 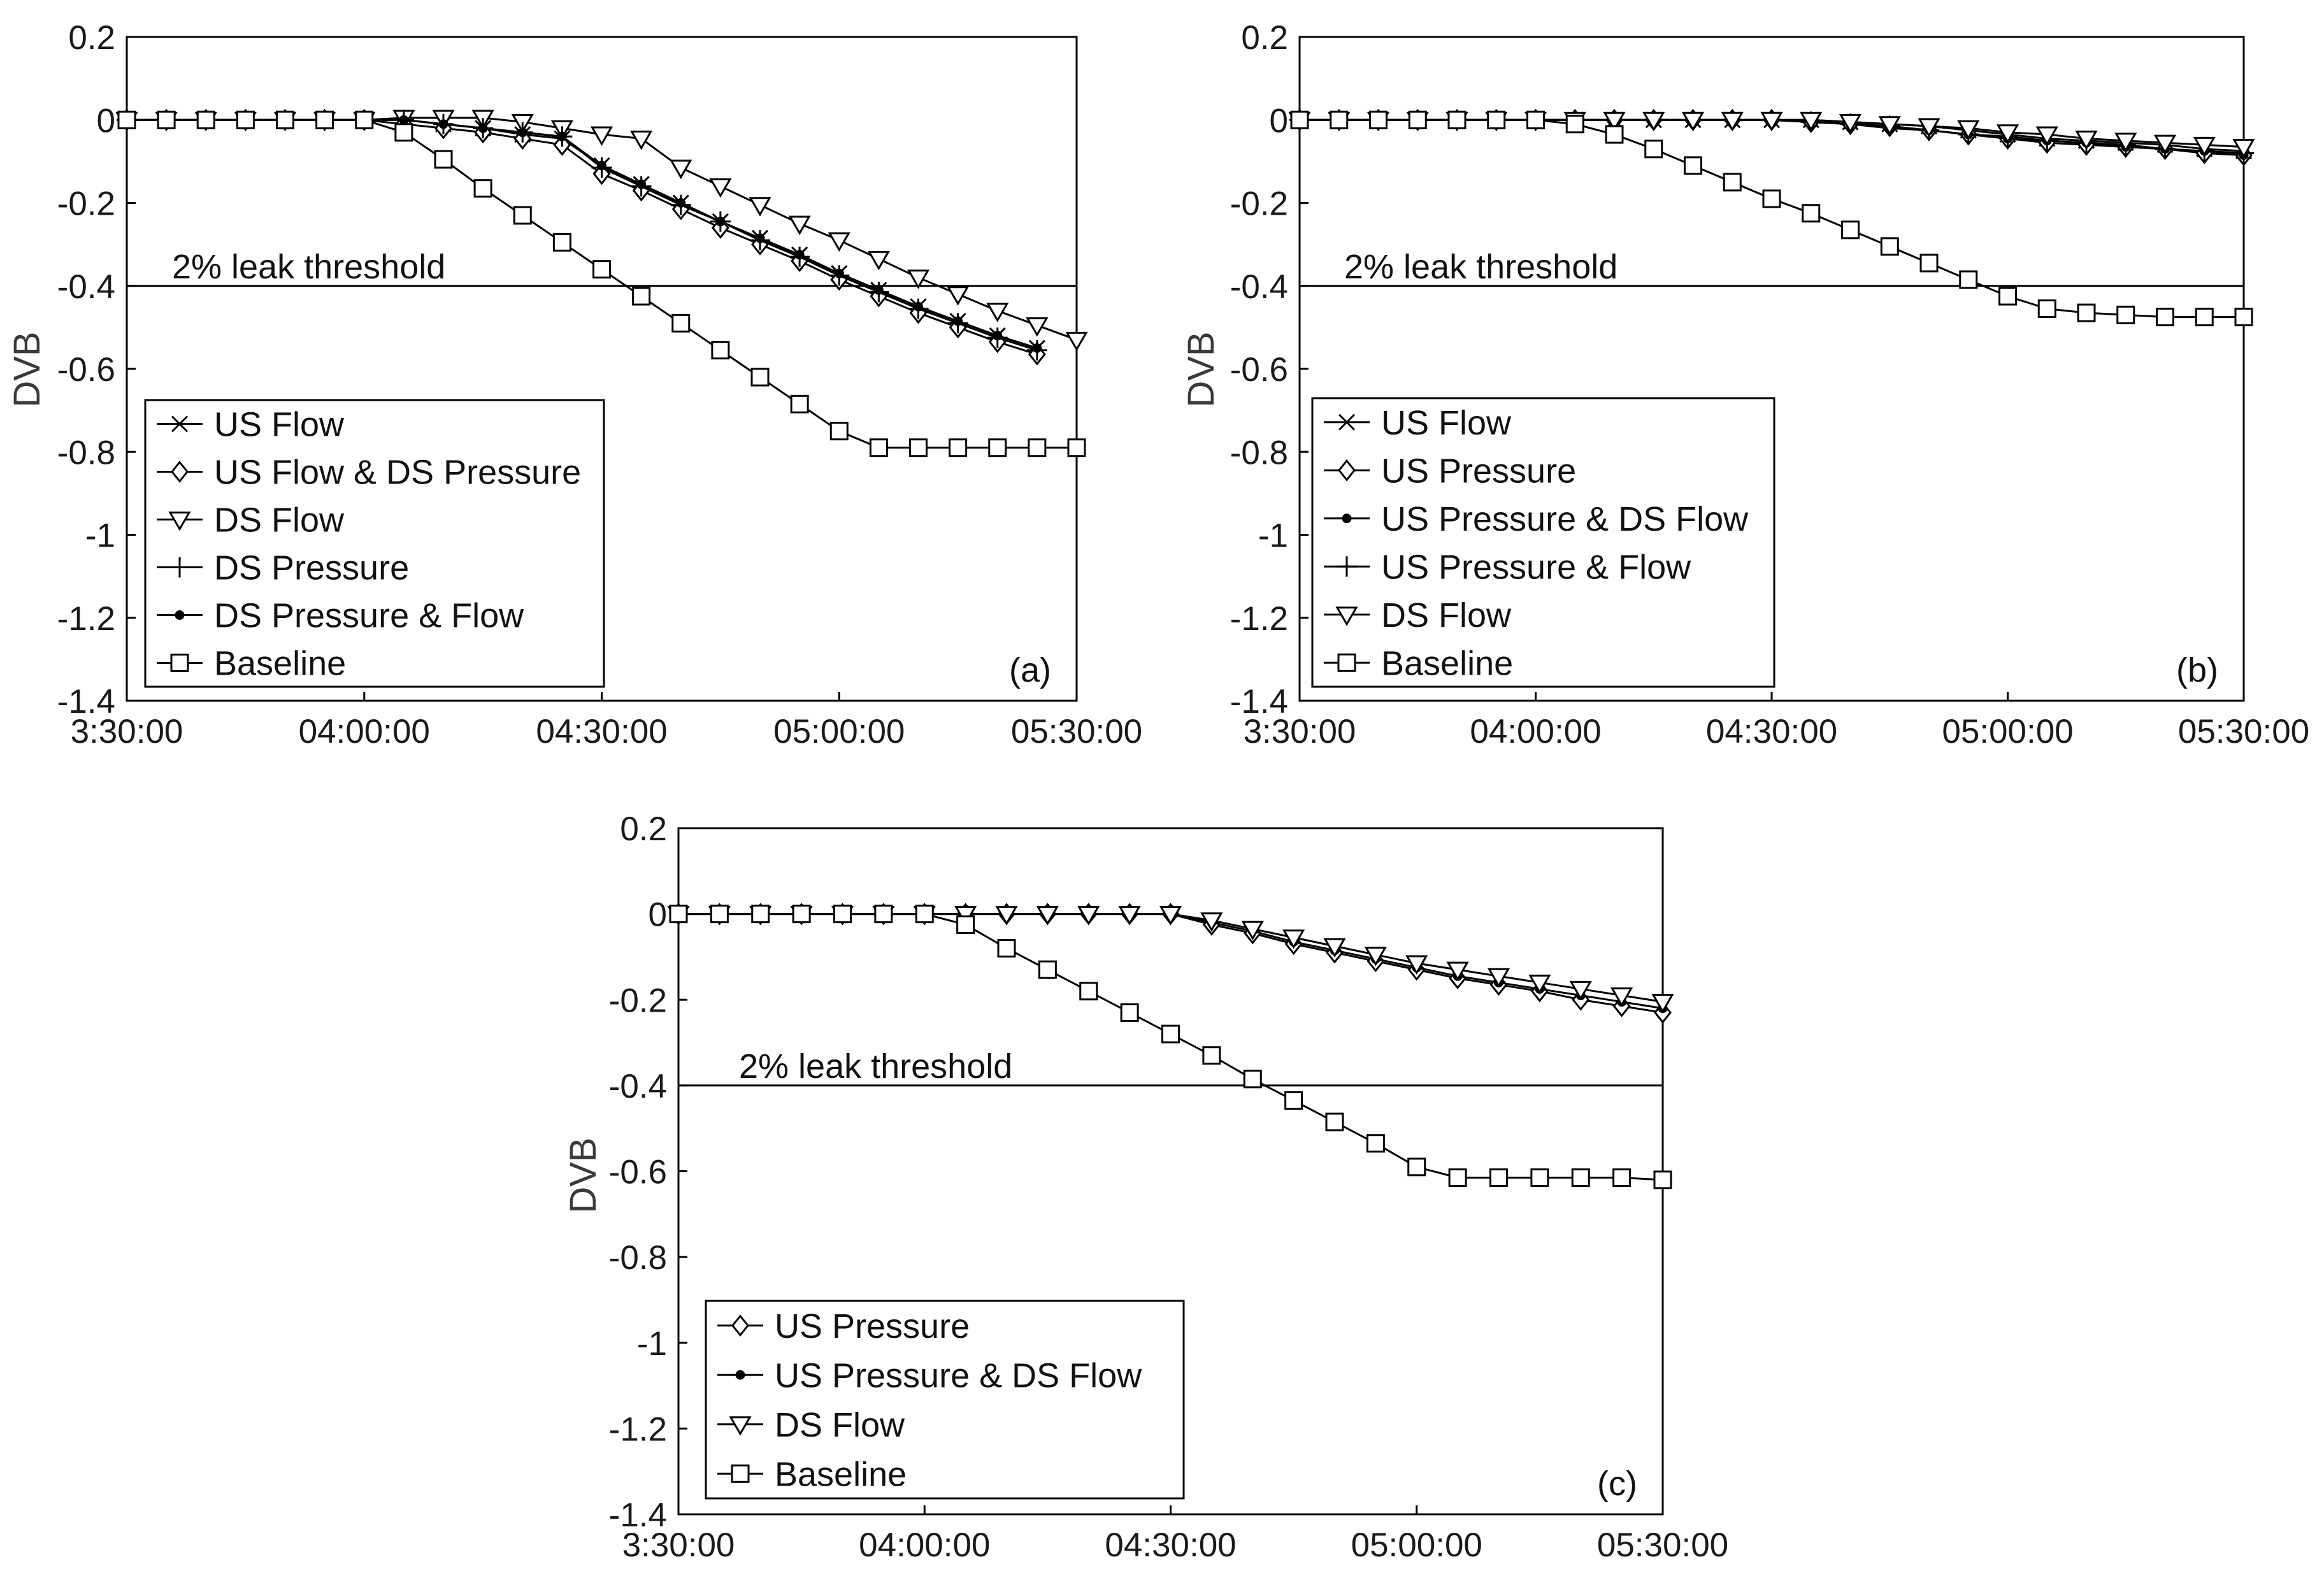 What do you see at coordinates (369, 616) in the screenshot?
I see `legend-entry: DS Pressure & Flow` at bounding box center [369, 616].